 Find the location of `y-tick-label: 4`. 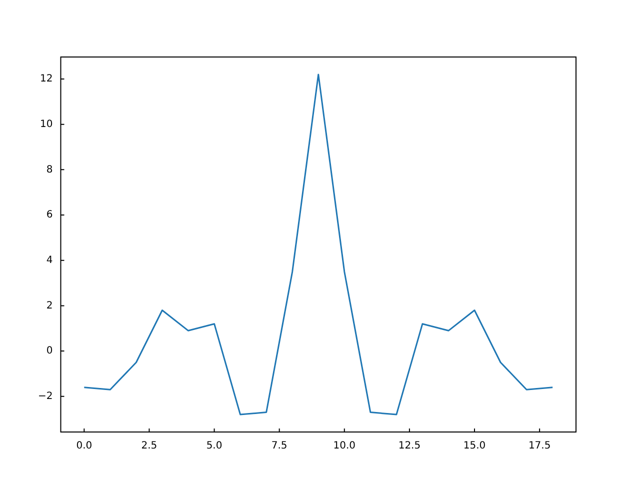

y-tick-label: 4 is located at coordinates (49, 260).